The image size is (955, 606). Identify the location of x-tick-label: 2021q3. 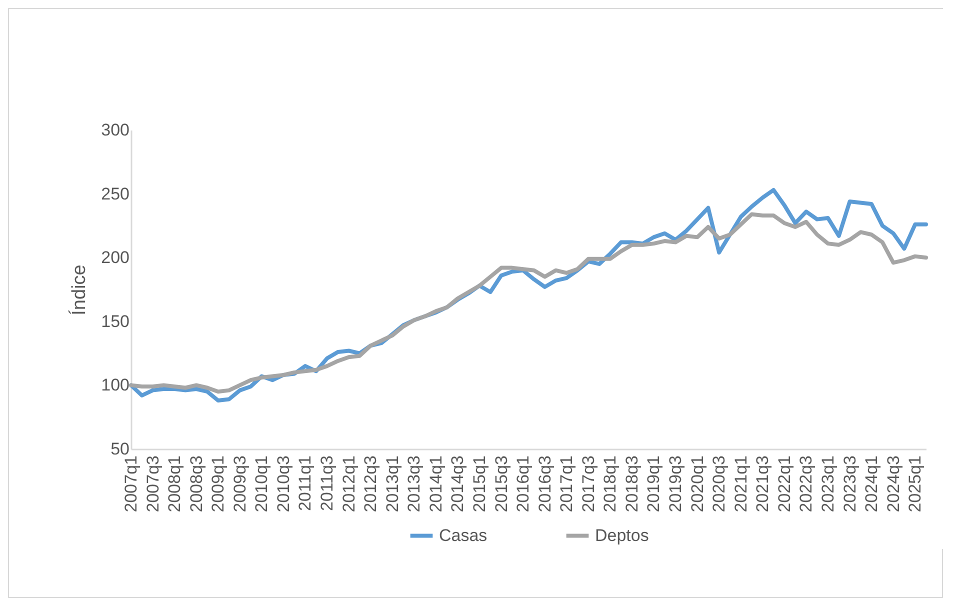
(762, 484).